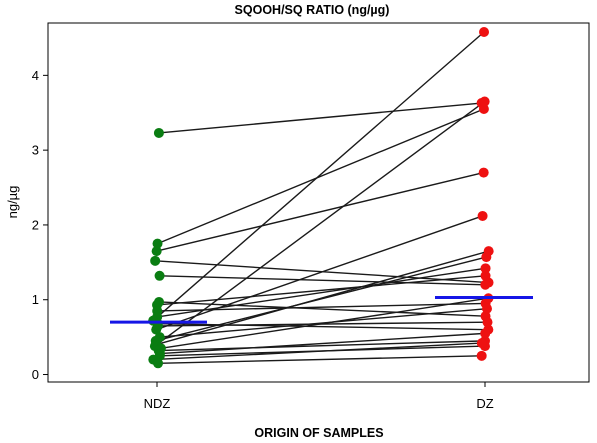  I want to click on y-tick-label: 0, so click(35, 374).